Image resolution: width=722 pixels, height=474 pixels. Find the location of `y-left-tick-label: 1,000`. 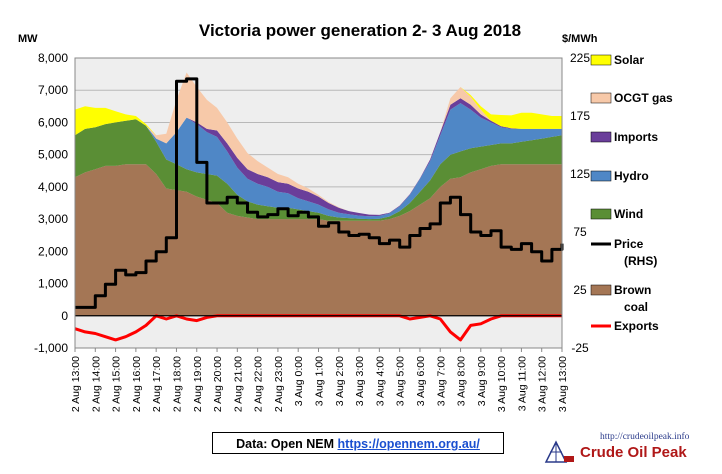

y-left-tick-label: 1,000 is located at coordinates (53, 284).